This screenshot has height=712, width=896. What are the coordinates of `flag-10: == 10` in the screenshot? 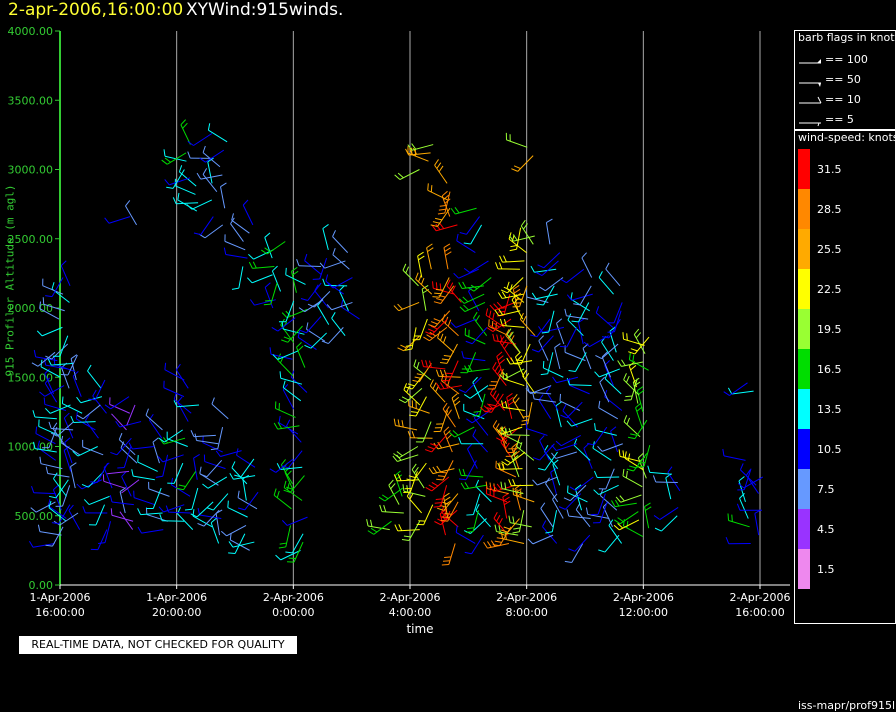 It's located at (846, 101).